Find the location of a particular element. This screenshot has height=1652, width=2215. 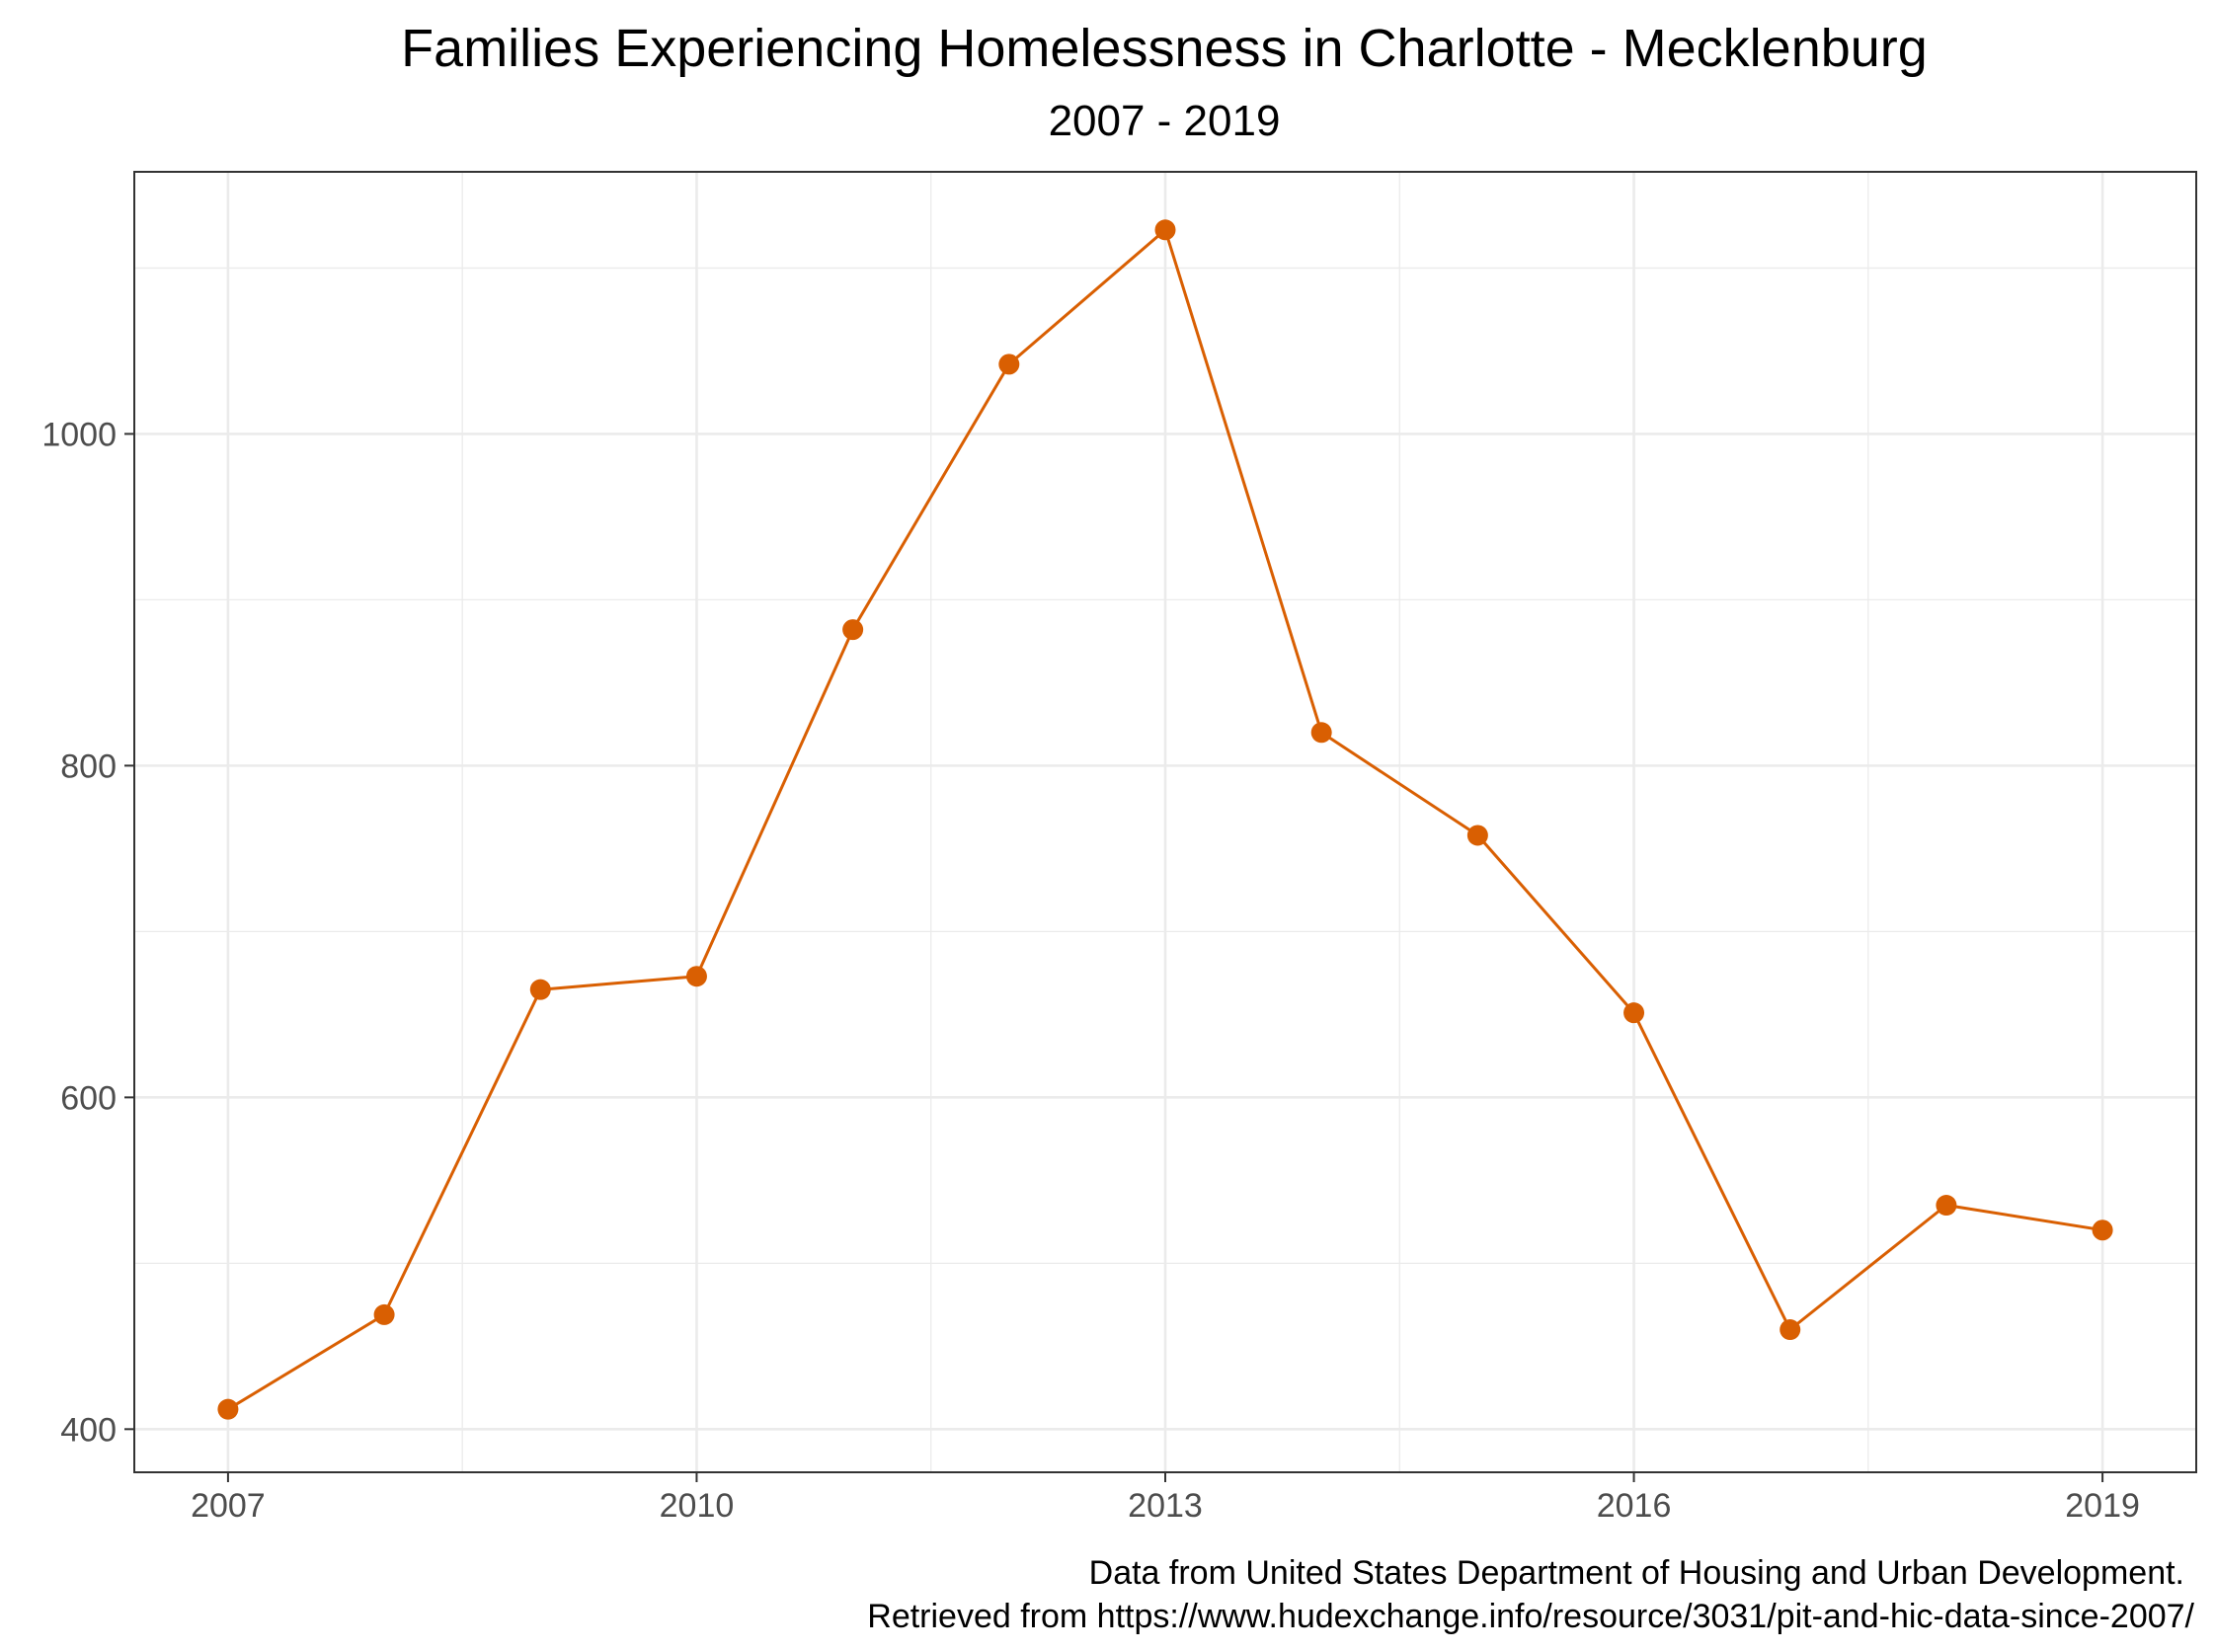

chart-subtitle: 2007 - 2019 is located at coordinates (1165, 121).